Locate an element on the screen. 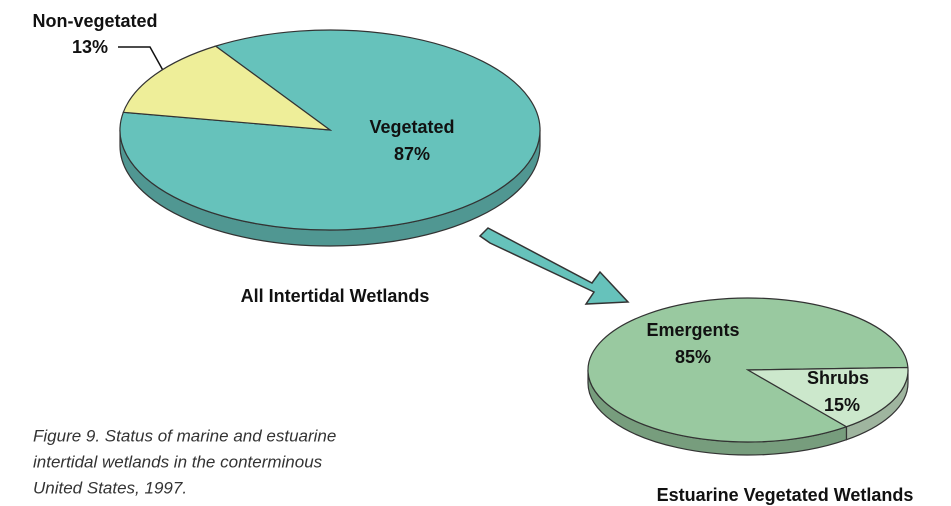 This screenshot has height=506, width=951. value-label: 85% is located at coordinates (693, 357).